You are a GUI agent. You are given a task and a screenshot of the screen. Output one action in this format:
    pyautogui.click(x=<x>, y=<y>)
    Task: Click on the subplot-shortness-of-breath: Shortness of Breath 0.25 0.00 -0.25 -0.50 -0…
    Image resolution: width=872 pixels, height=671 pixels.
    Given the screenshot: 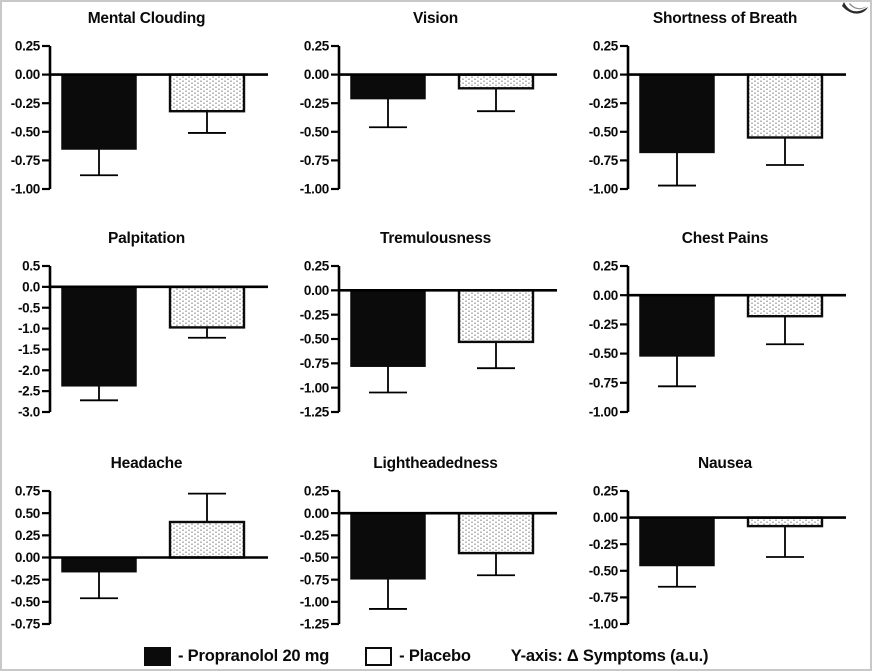 What is the action you would take?
    pyautogui.click(x=725, y=112)
    